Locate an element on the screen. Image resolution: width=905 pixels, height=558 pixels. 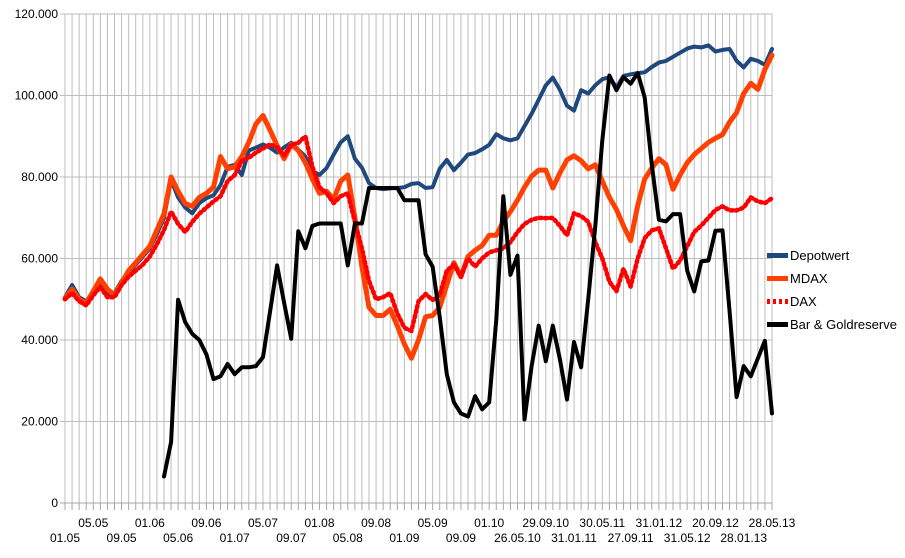
legend-key-depotwert-line is located at coordinates (777, 255).